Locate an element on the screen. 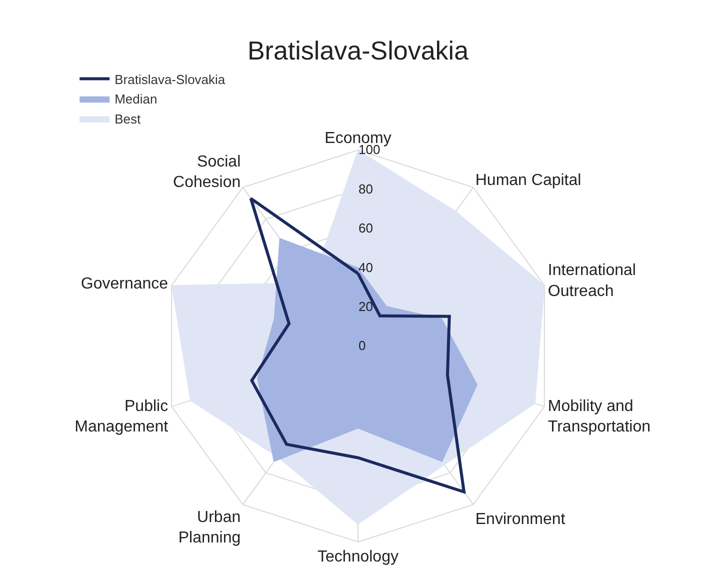 The height and width of the screenshot is (587, 716). y-tick-label: 0 is located at coordinates (362, 346).